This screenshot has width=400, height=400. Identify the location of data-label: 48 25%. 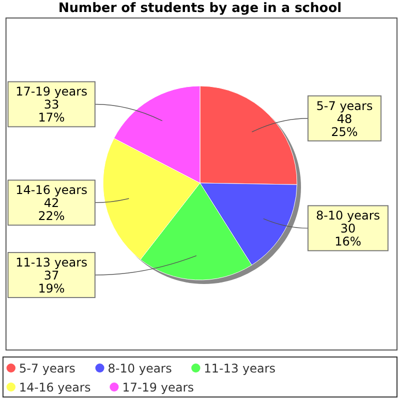
(344, 125).